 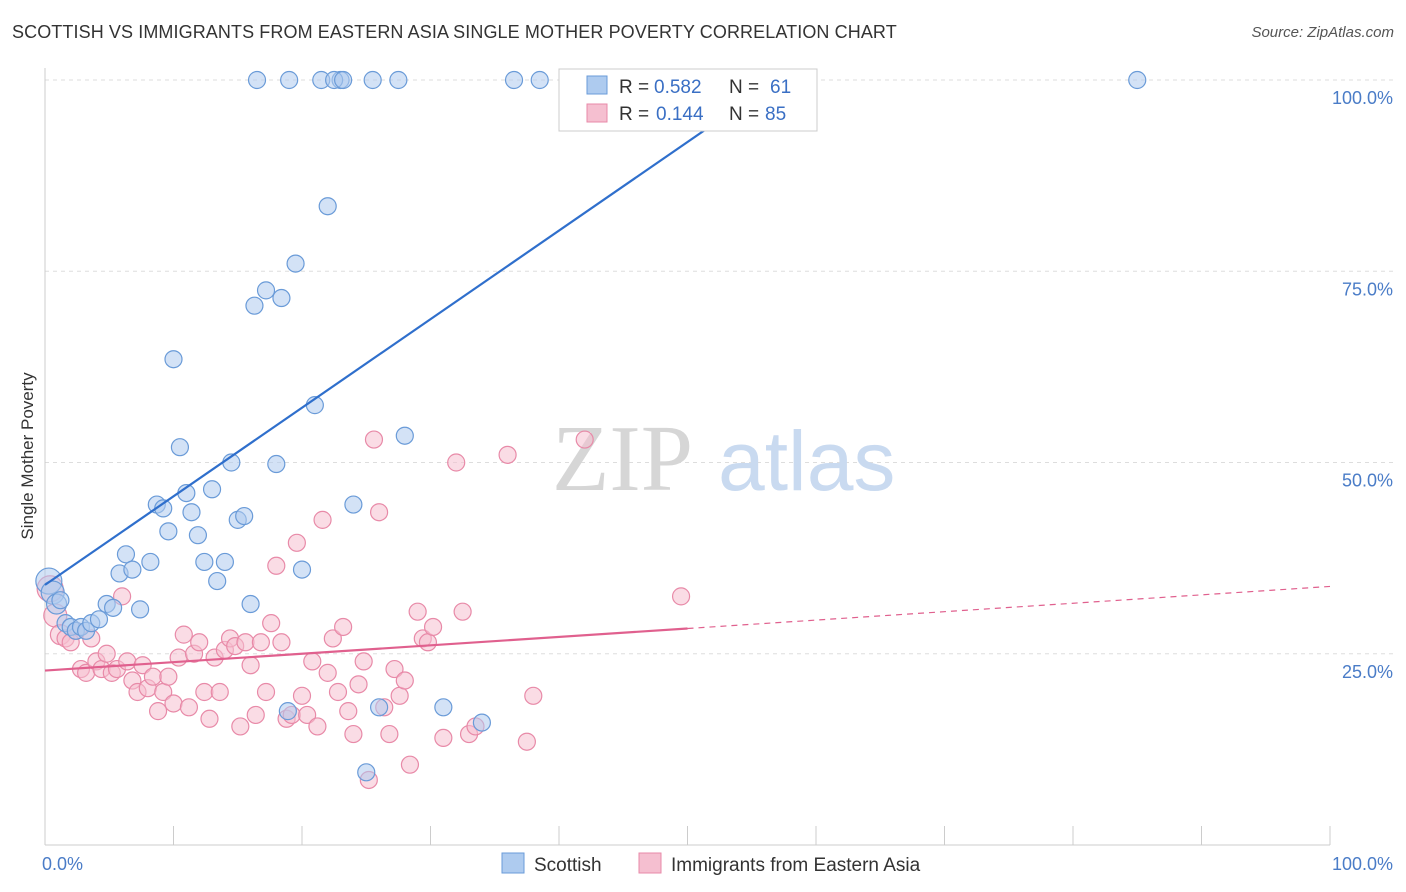 I want to click on x-tick-label-max: 100.0%, so click(x=1362, y=864).